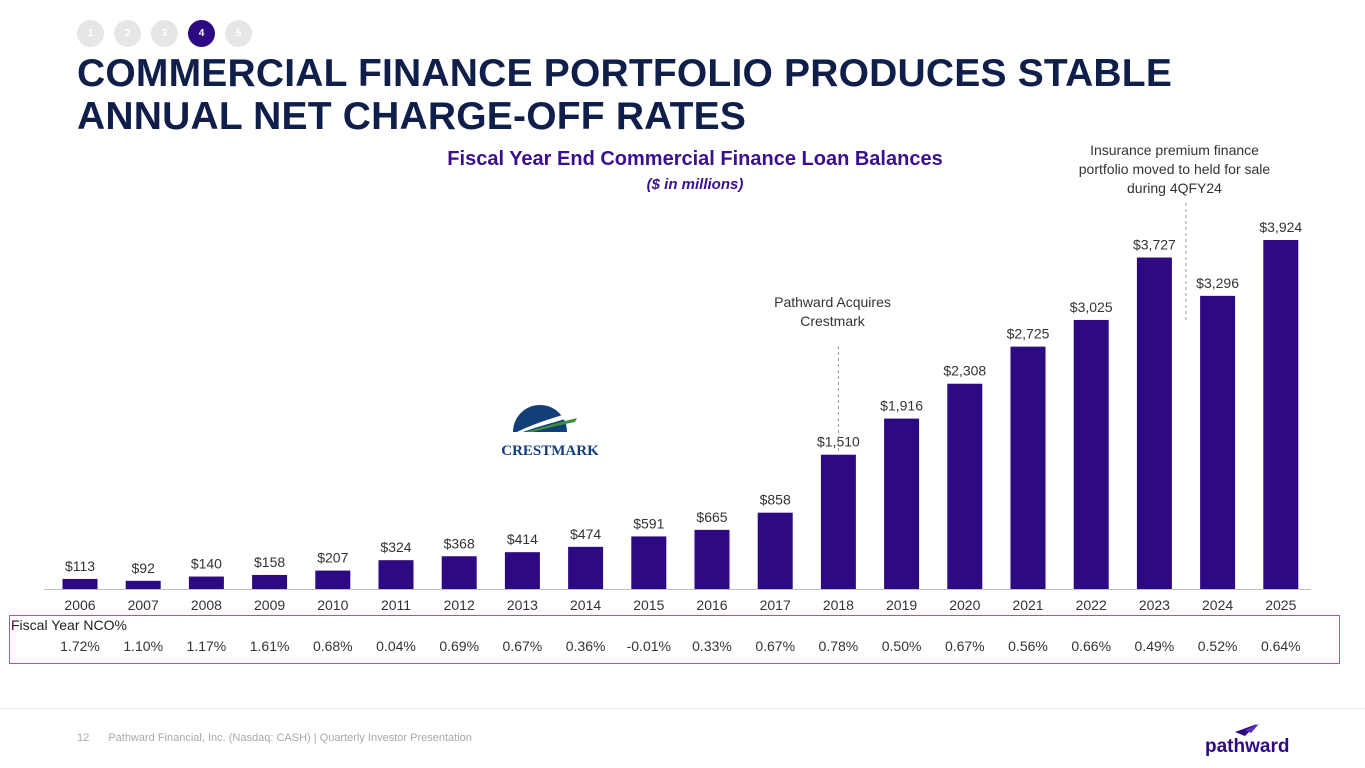 The image size is (1365, 768). Describe the element at coordinates (143, 605) in the screenshot. I see `x-tick-label-2007: 2007` at that location.